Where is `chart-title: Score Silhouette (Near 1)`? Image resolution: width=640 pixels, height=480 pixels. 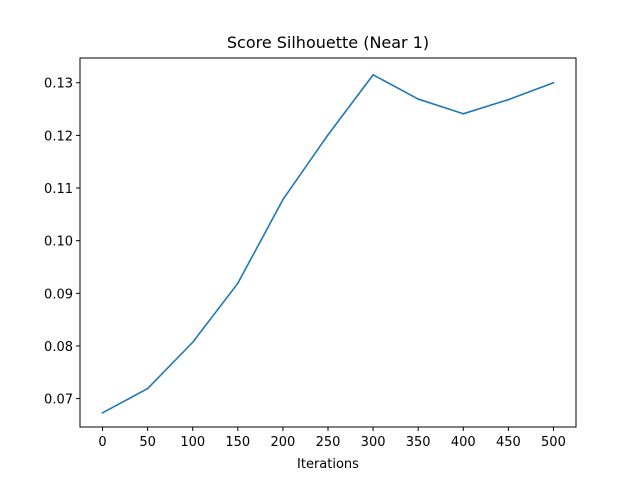 chart-title: Score Silhouette (Near 1) is located at coordinates (328, 42).